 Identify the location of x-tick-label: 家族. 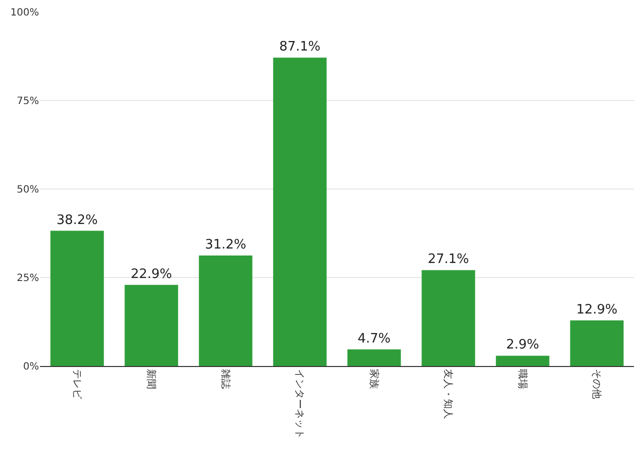
(374, 379).